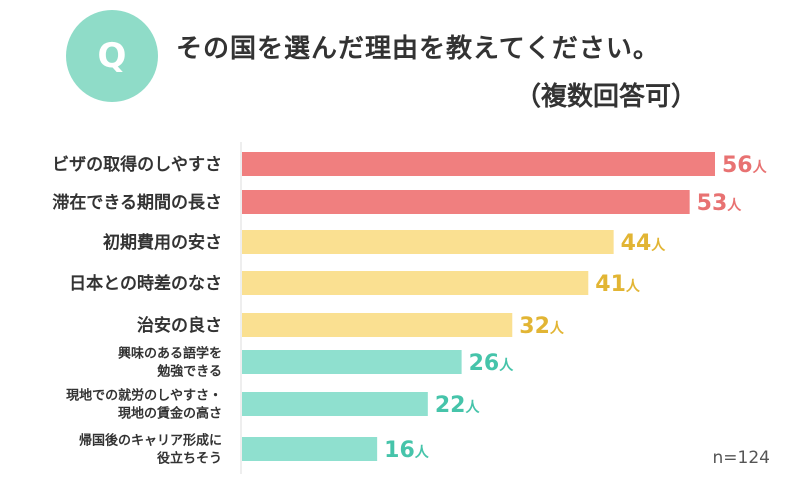  I want to click on category-label: 興味のある語学を勉強できる, so click(170, 363).